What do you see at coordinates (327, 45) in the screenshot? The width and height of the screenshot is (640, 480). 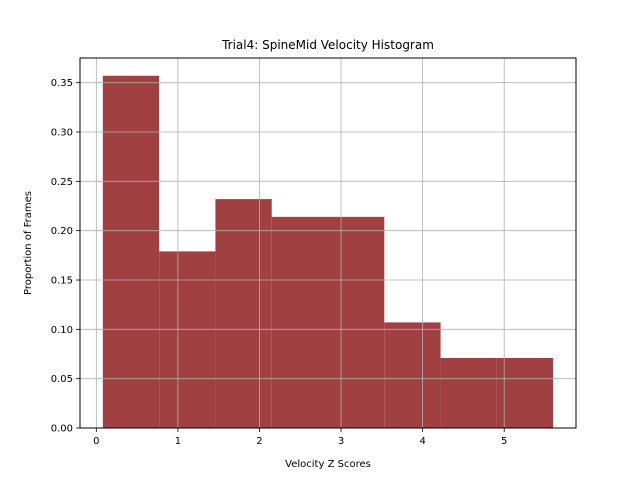 I see `chart-title: Trial4: SpineMid Velocity Histogram` at bounding box center [327, 45].